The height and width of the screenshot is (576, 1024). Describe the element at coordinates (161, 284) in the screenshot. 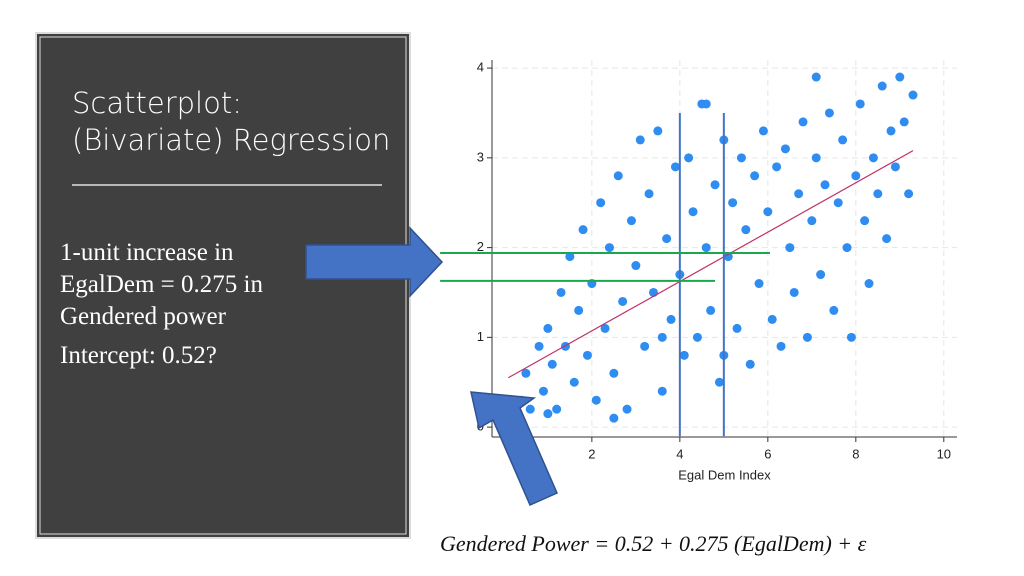

I see `note: EgalDem = 0.275 in` at that location.